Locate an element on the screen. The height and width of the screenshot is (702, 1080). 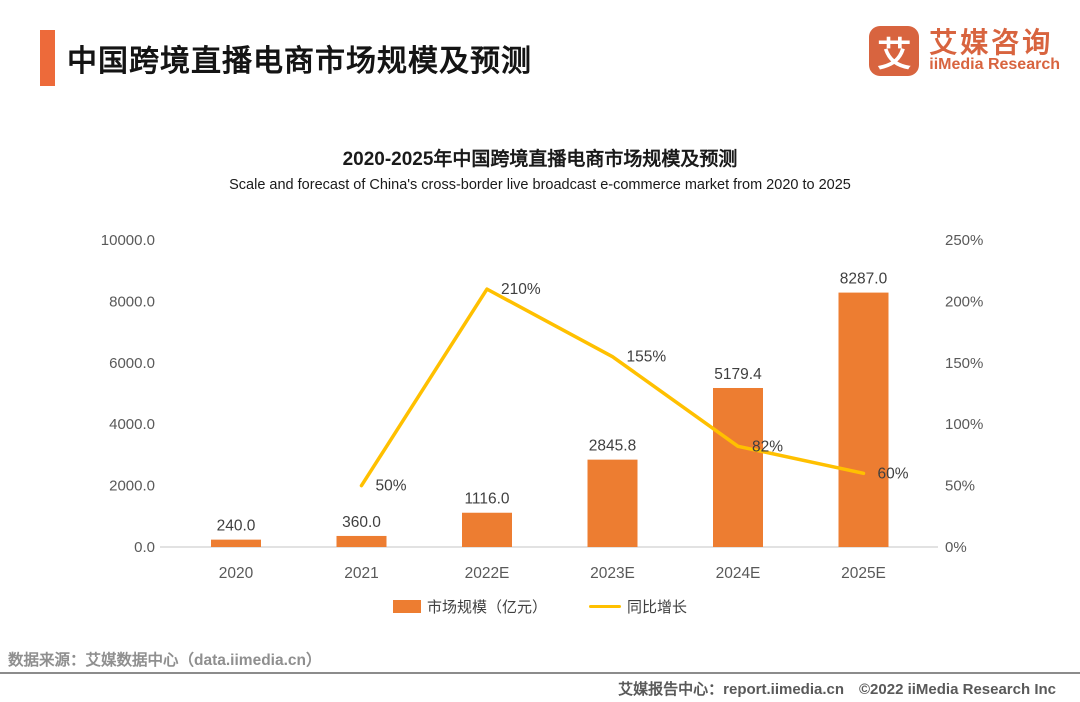
bar-label-2023E: 2845.8 is located at coordinates (612, 446).